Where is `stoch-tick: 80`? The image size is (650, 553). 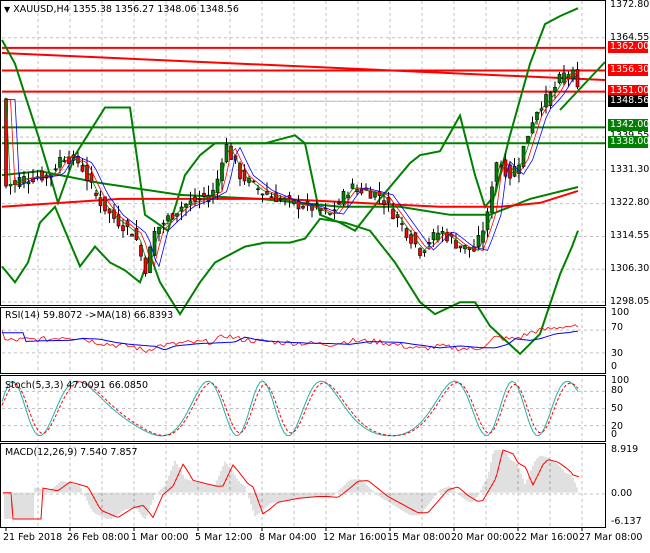 stoch-tick: 80 is located at coordinates (617, 390).